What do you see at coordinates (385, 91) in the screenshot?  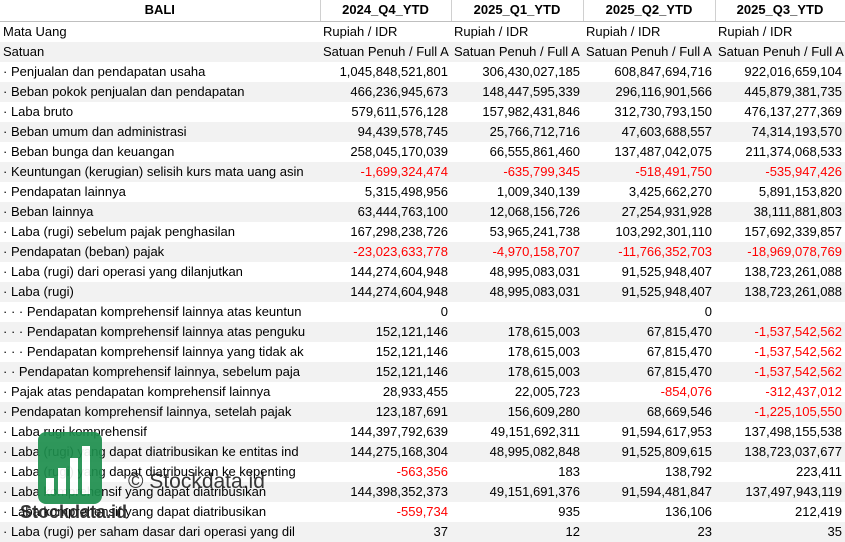 I see `value-cell: 466,236,945,673` at bounding box center [385, 91].